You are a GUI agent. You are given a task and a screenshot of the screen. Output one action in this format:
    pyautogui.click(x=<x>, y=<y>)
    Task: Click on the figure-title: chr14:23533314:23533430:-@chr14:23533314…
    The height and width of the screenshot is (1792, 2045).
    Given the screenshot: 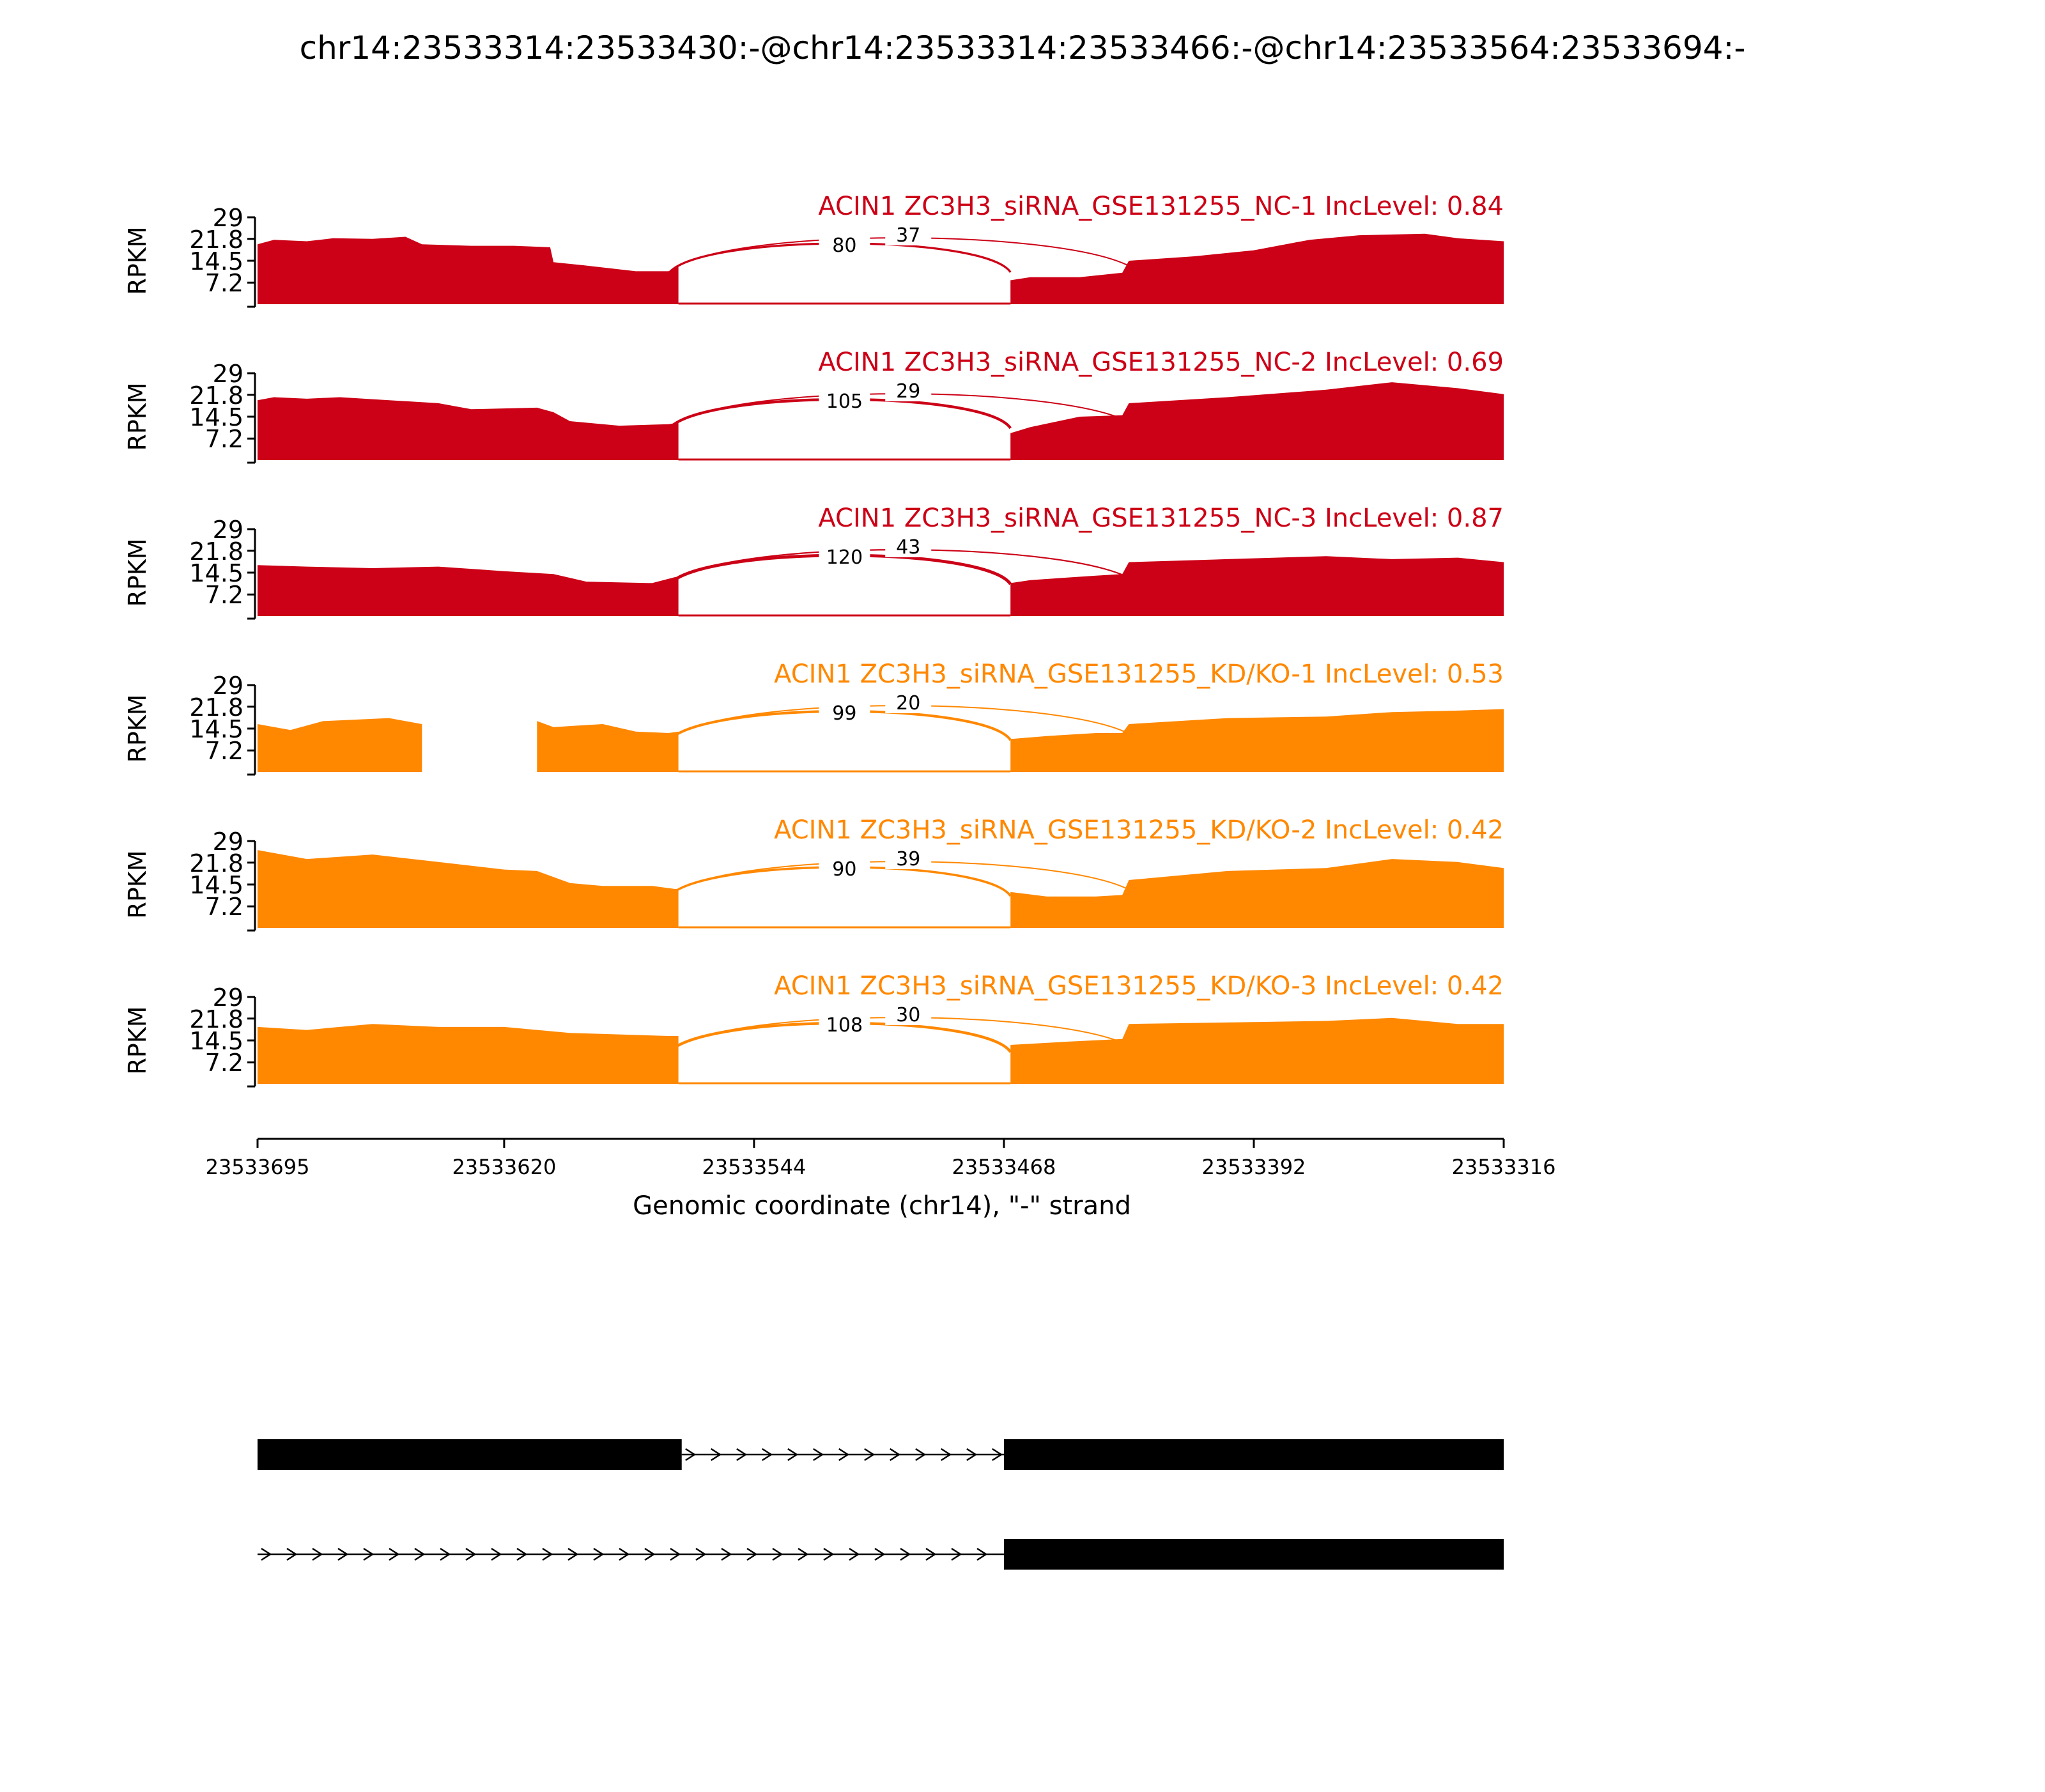 What is the action you would take?
    pyautogui.click(x=1023, y=47)
    